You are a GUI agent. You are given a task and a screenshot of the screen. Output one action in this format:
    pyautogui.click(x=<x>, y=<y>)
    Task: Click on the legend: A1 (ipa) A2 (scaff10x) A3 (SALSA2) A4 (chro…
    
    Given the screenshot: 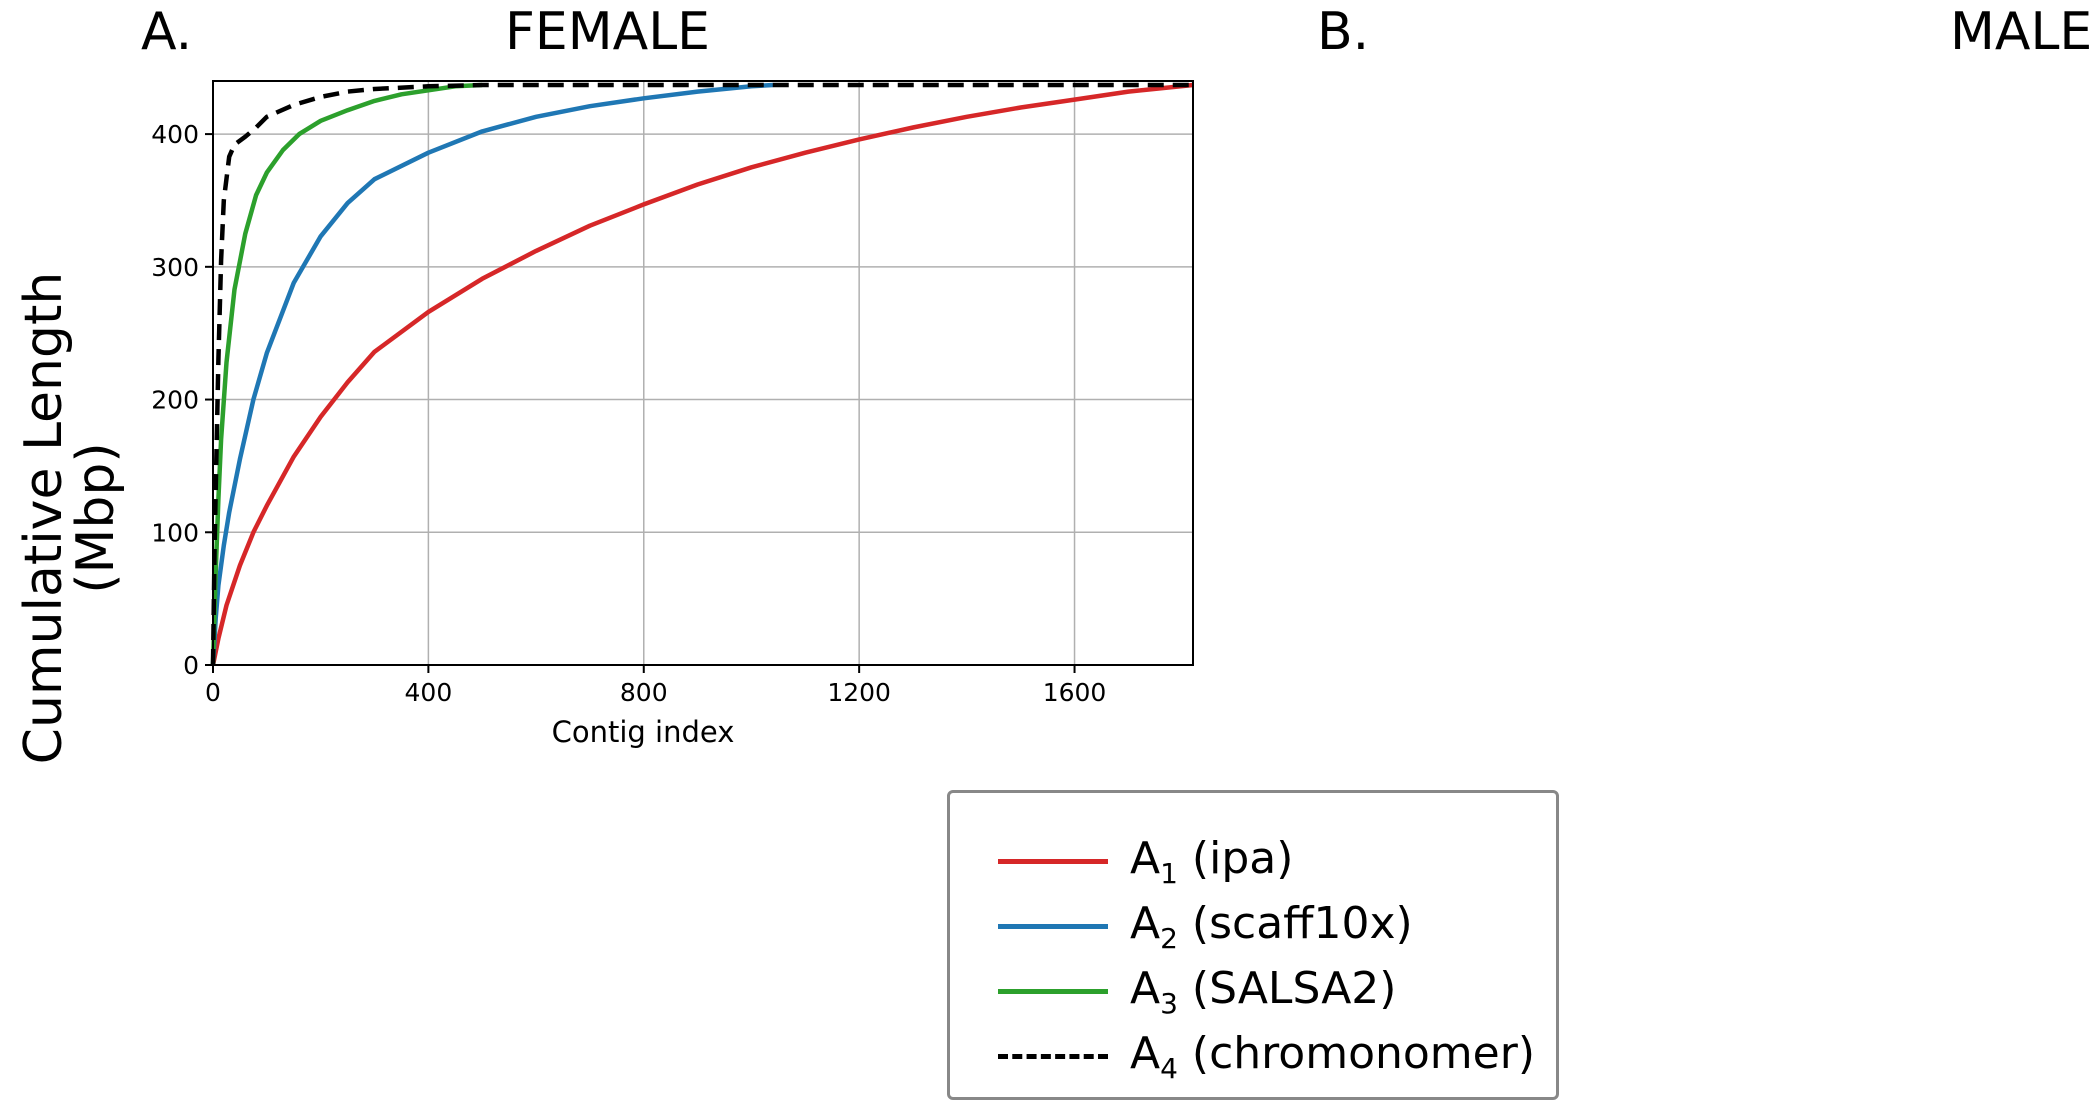 What is the action you would take?
    pyautogui.click(x=1253, y=945)
    